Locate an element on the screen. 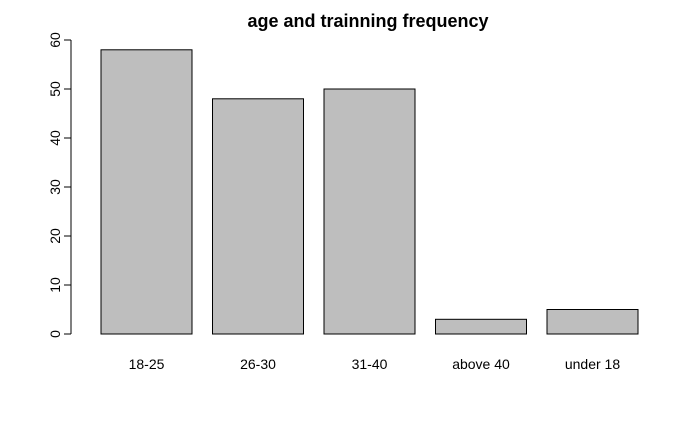  y-axis: 0 10 20 30 40 50 60 is located at coordinates (59, 185).